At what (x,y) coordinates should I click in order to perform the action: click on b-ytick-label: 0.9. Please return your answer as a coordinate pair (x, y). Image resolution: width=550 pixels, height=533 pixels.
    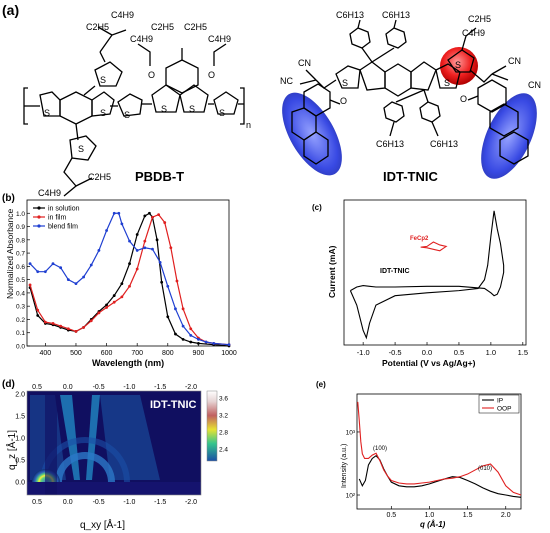
    Looking at the image, I should click on (20, 227).